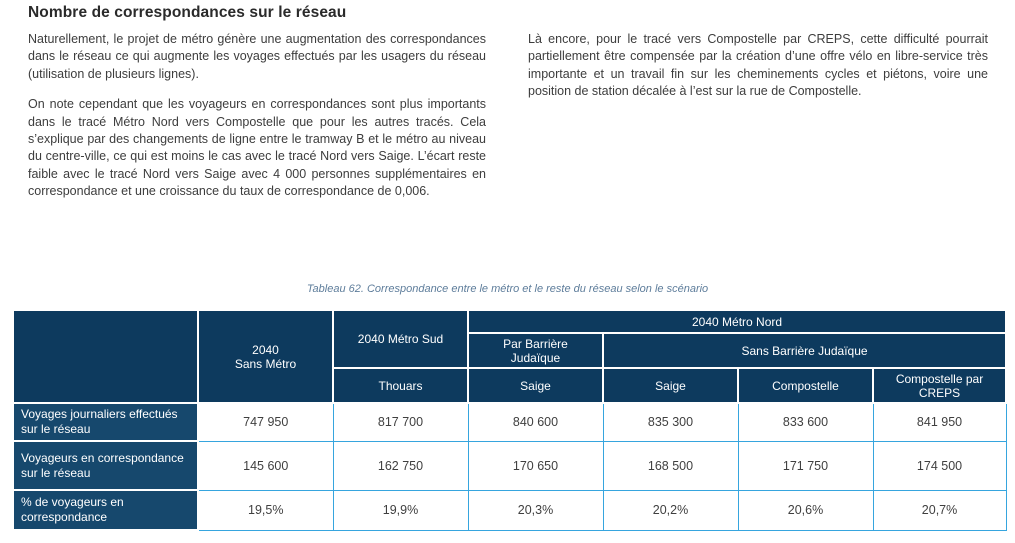 Image resolution: width=1015 pixels, height=543 pixels. What do you see at coordinates (105, 356) in the screenshot?
I see `corner-cell` at bounding box center [105, 356].